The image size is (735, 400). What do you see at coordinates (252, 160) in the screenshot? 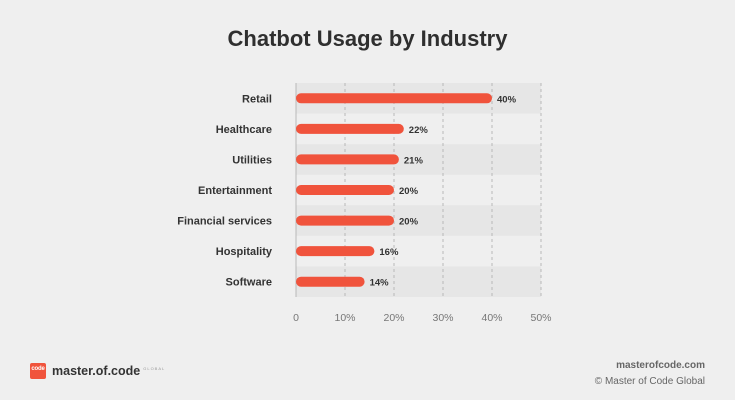
I see `category-label: Utilities` at bounding box center [252, 160].